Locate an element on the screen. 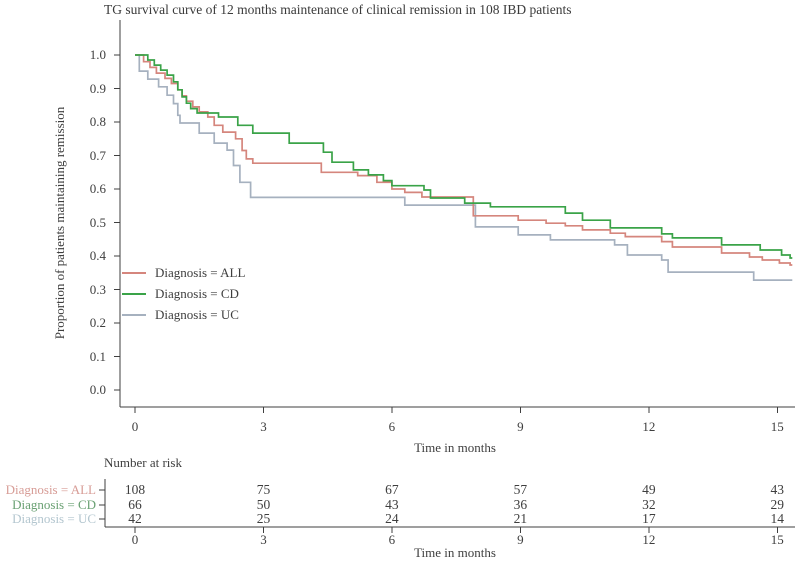 This screenshot has height=563, width=795. y-tick-label: 0.1 is located at coordinates (97, 356).